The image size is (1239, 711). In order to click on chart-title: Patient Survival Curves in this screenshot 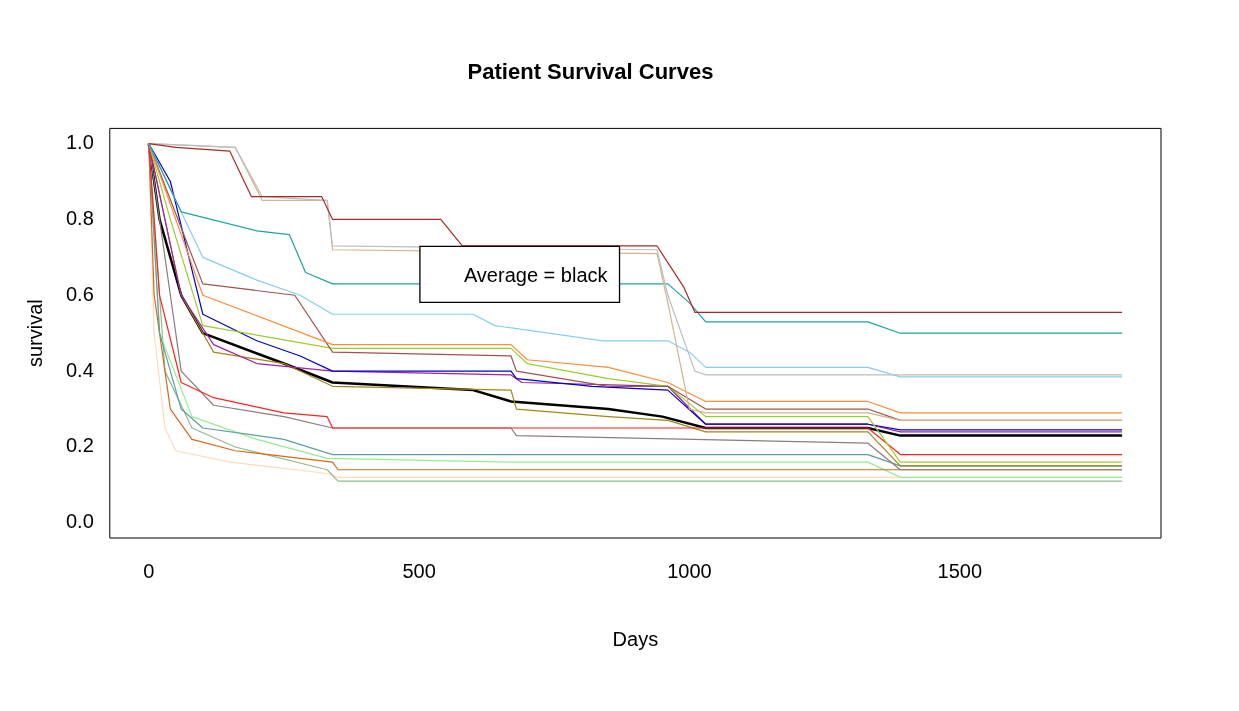, I will do `click(590, 72)`.